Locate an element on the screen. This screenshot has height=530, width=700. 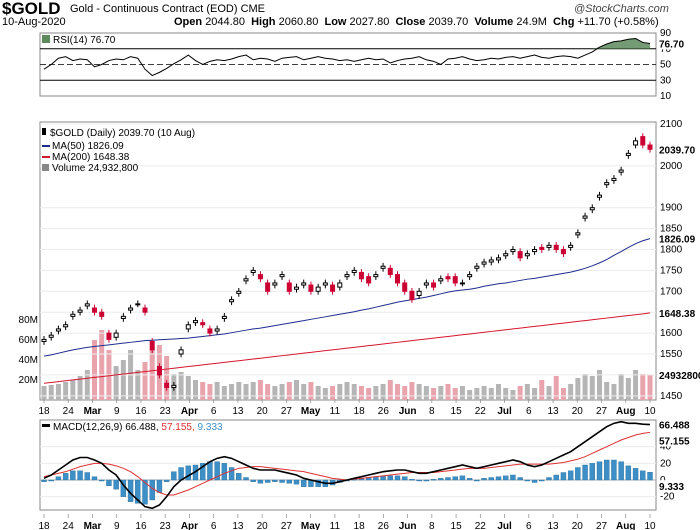
price-x-tick-label: 20 is located at coordinates (578, 411).